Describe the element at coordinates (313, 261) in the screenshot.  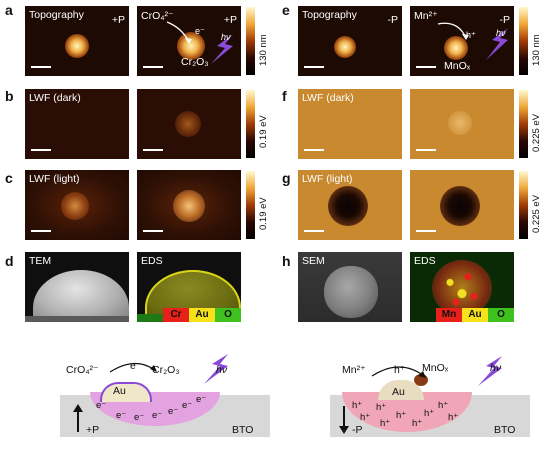
I see `panel-title: SEM` at that location.